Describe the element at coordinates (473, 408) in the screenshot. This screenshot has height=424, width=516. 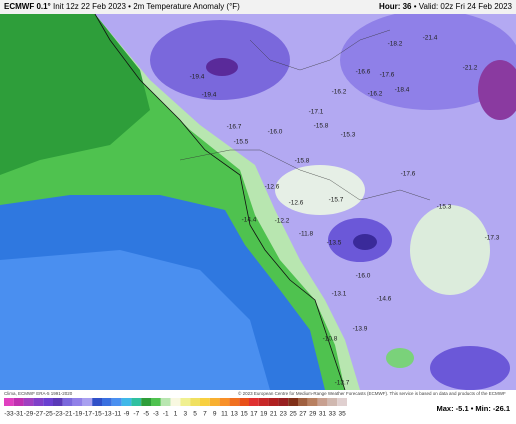
I see `stats: Max: -5.1 • Min: -26.1` at that location.